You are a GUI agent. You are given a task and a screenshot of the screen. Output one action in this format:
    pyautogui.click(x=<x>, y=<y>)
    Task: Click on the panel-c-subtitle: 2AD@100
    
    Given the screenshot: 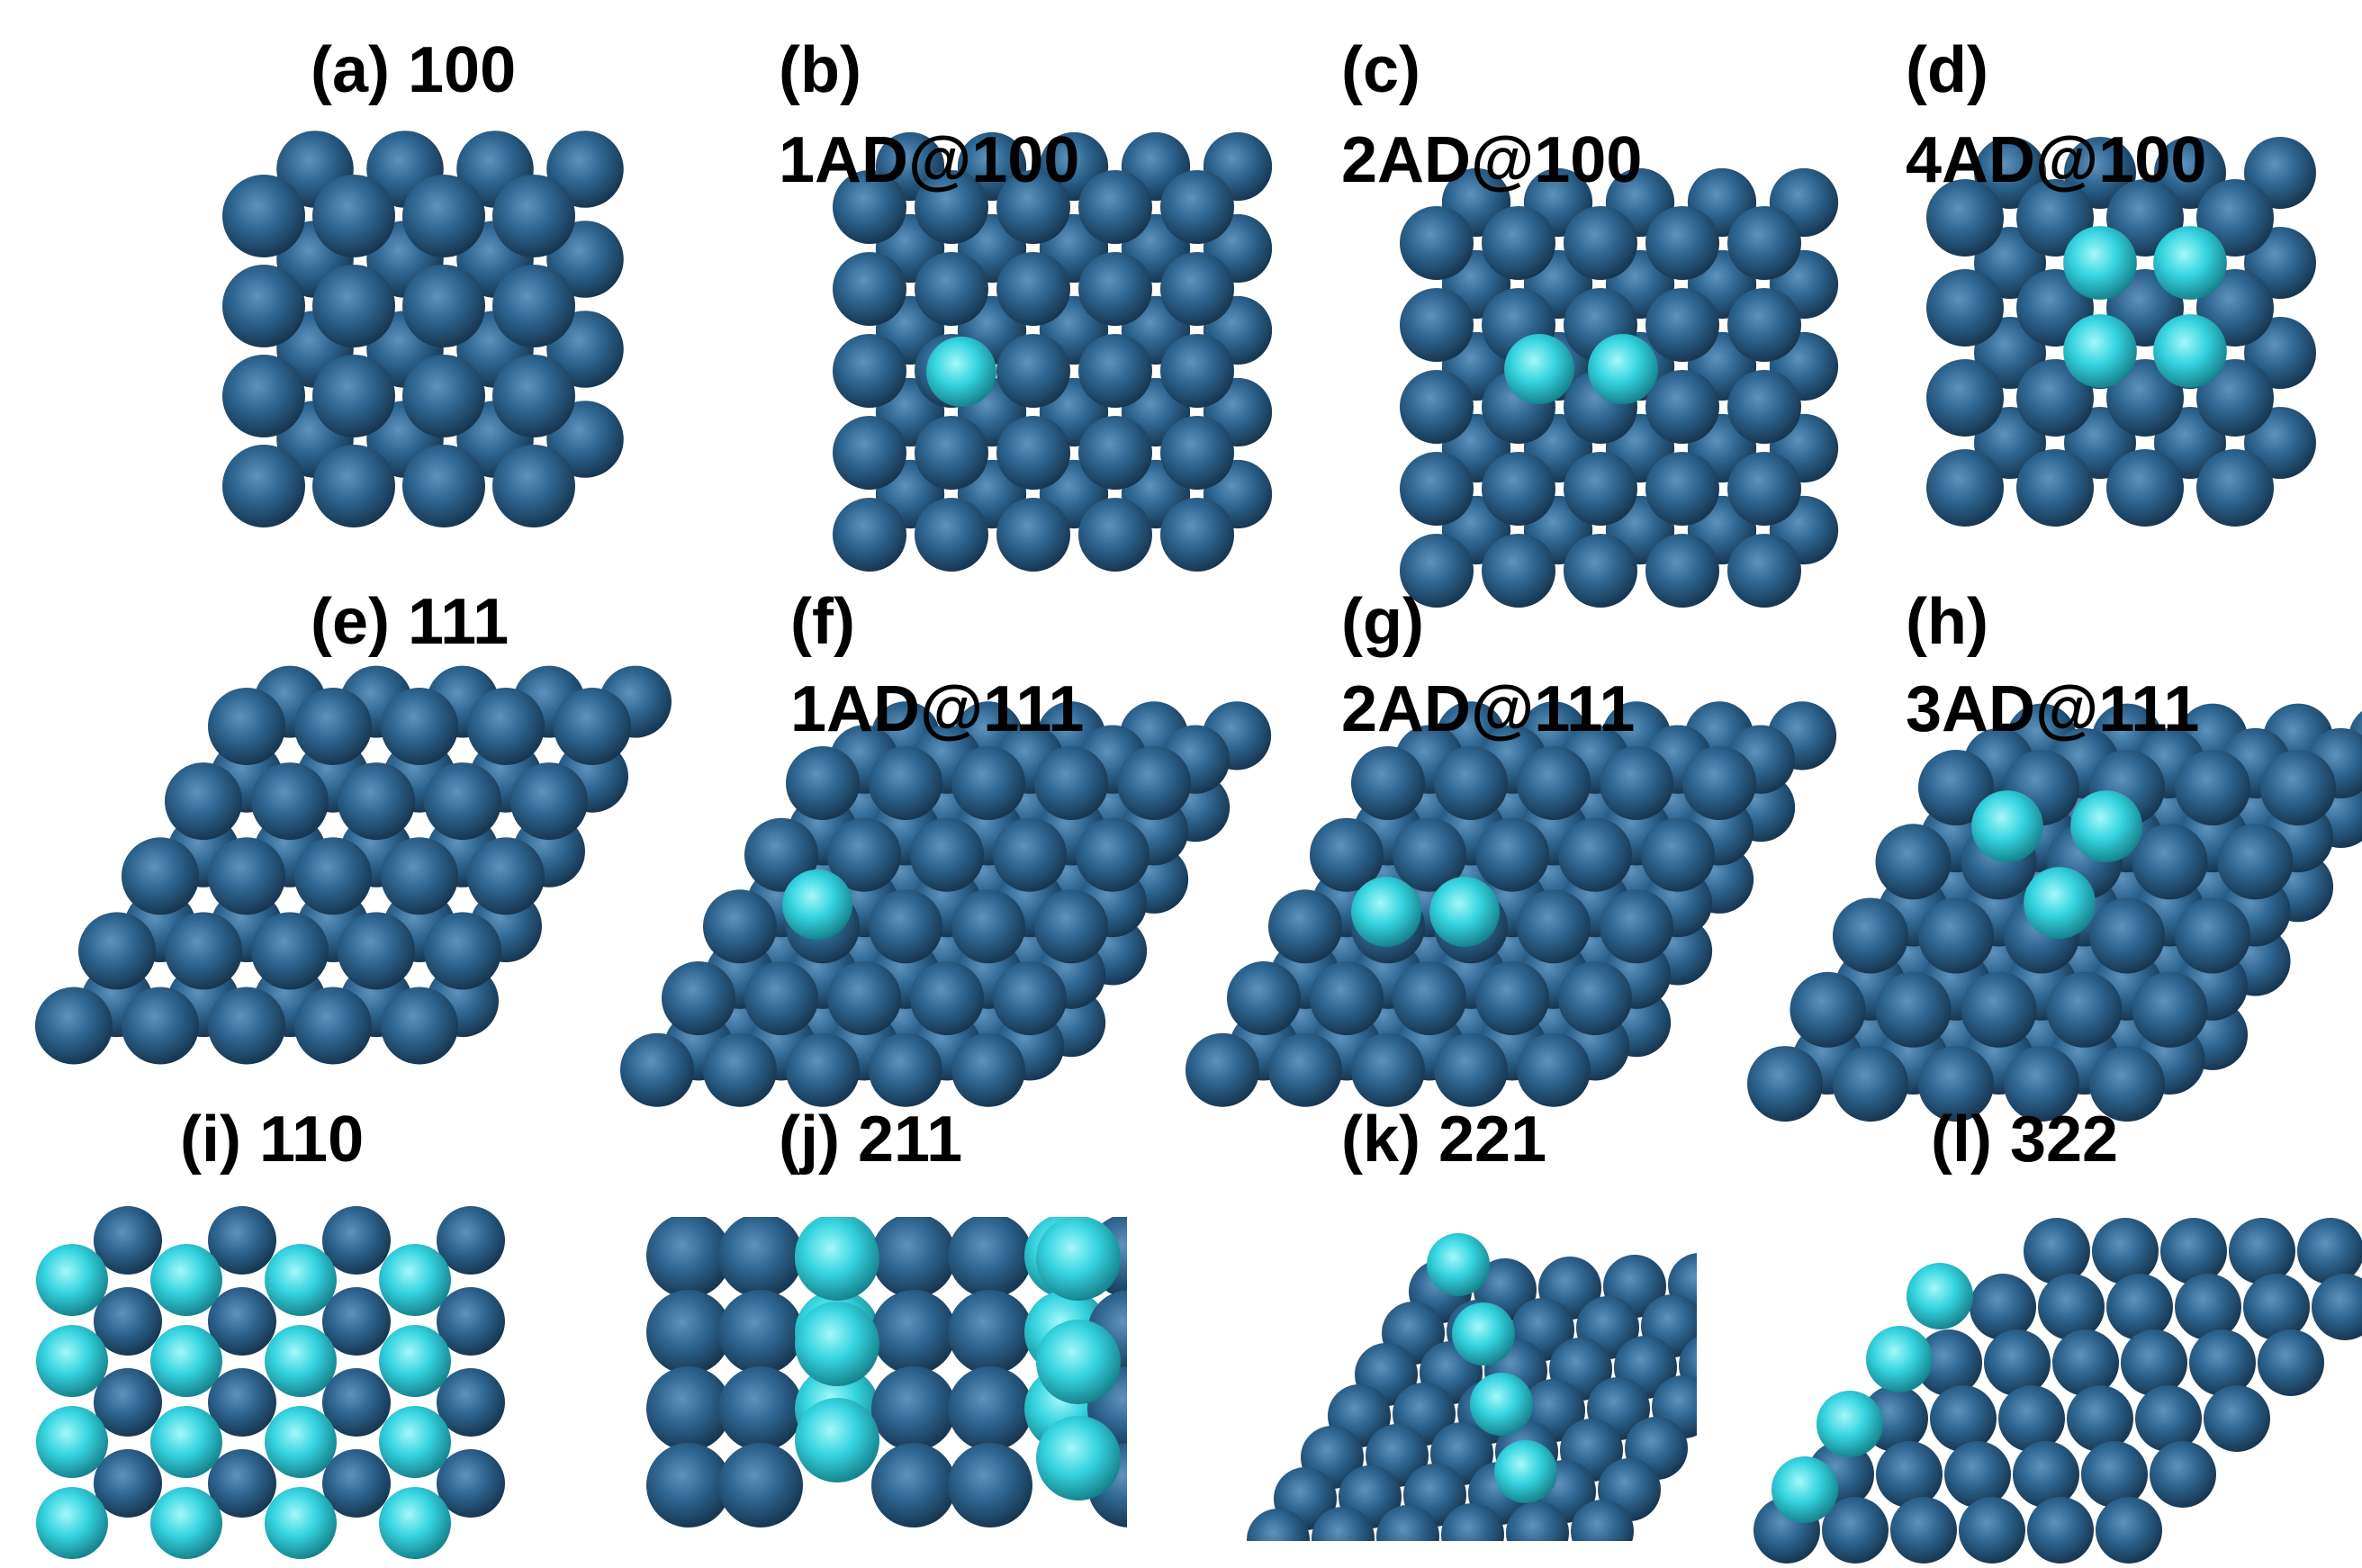 What is the action you would take?
    pyautogui.click(x=1491, y=160)
    